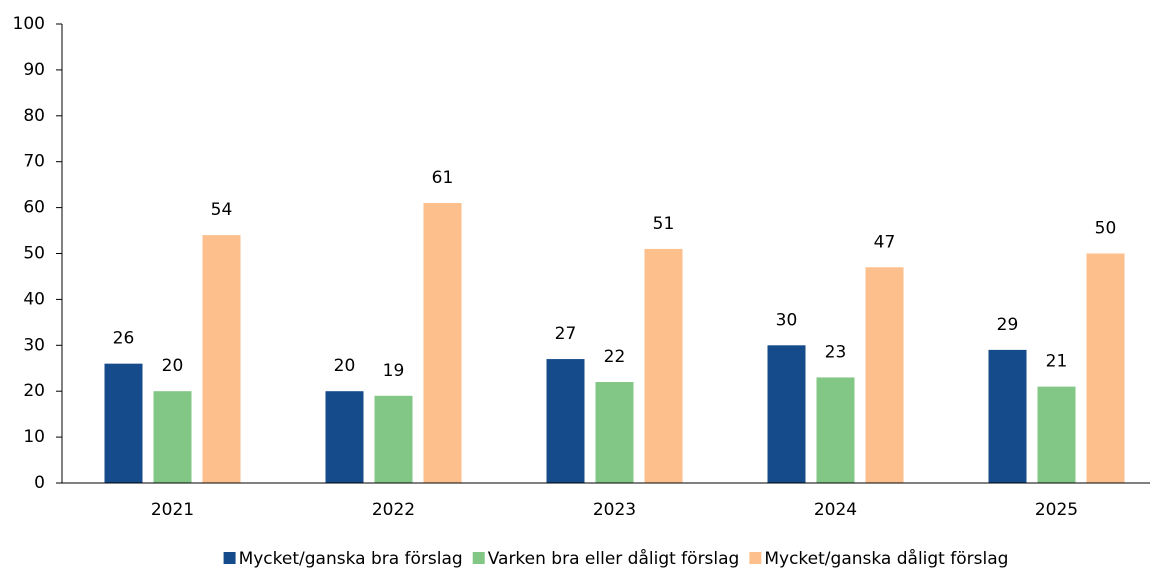 The height and width of the screenshot is (572, 1155). I want to click on value-label: 30, so click(787, 320).